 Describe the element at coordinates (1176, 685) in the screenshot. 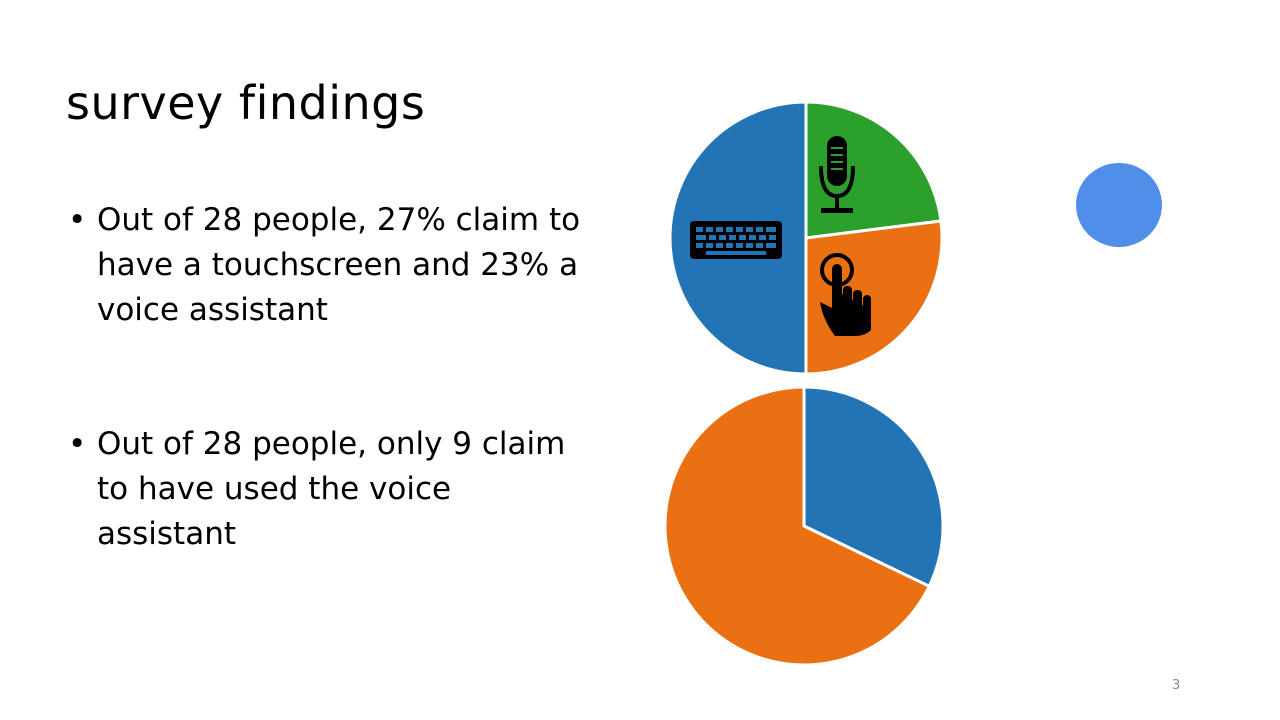

I see `page-number: 3` at that location.